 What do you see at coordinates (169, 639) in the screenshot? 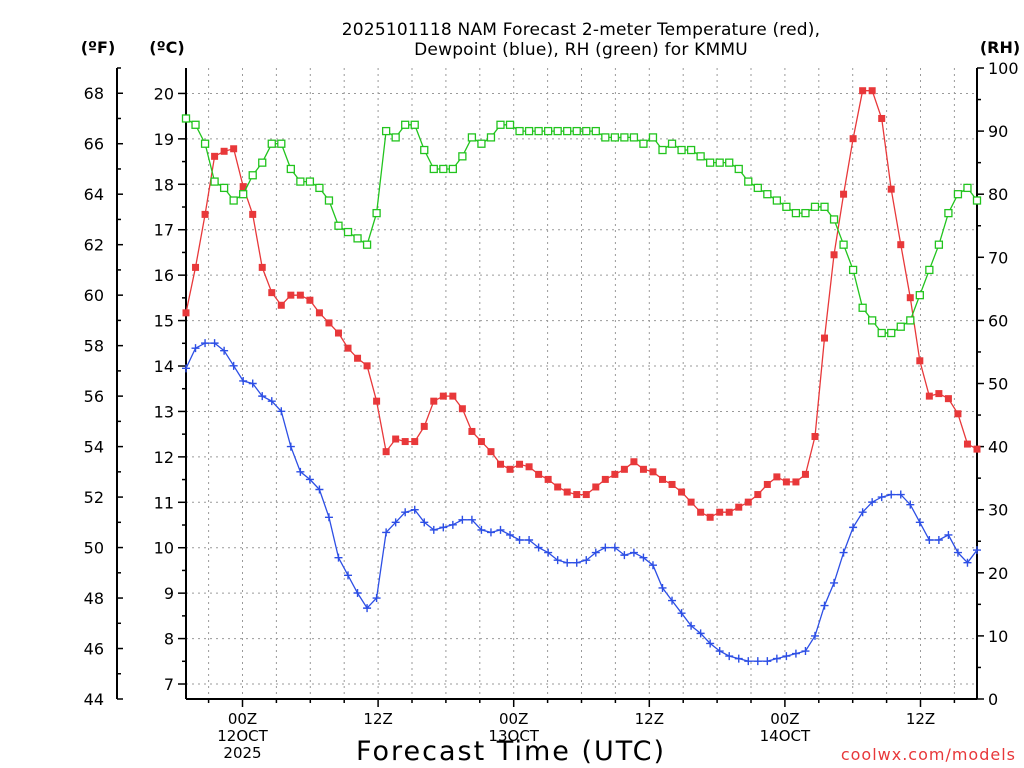
I see `celsius-tick-label: 8` at bounding box center [169, 639].